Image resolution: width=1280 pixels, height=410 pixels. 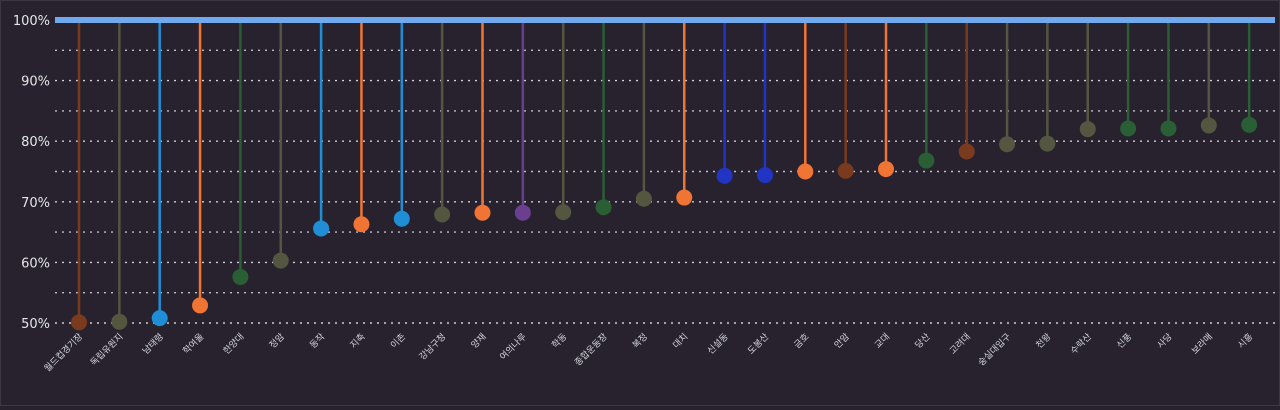 I want to click on x-tick-label: 종합운동장, so click(x=591, y=349).